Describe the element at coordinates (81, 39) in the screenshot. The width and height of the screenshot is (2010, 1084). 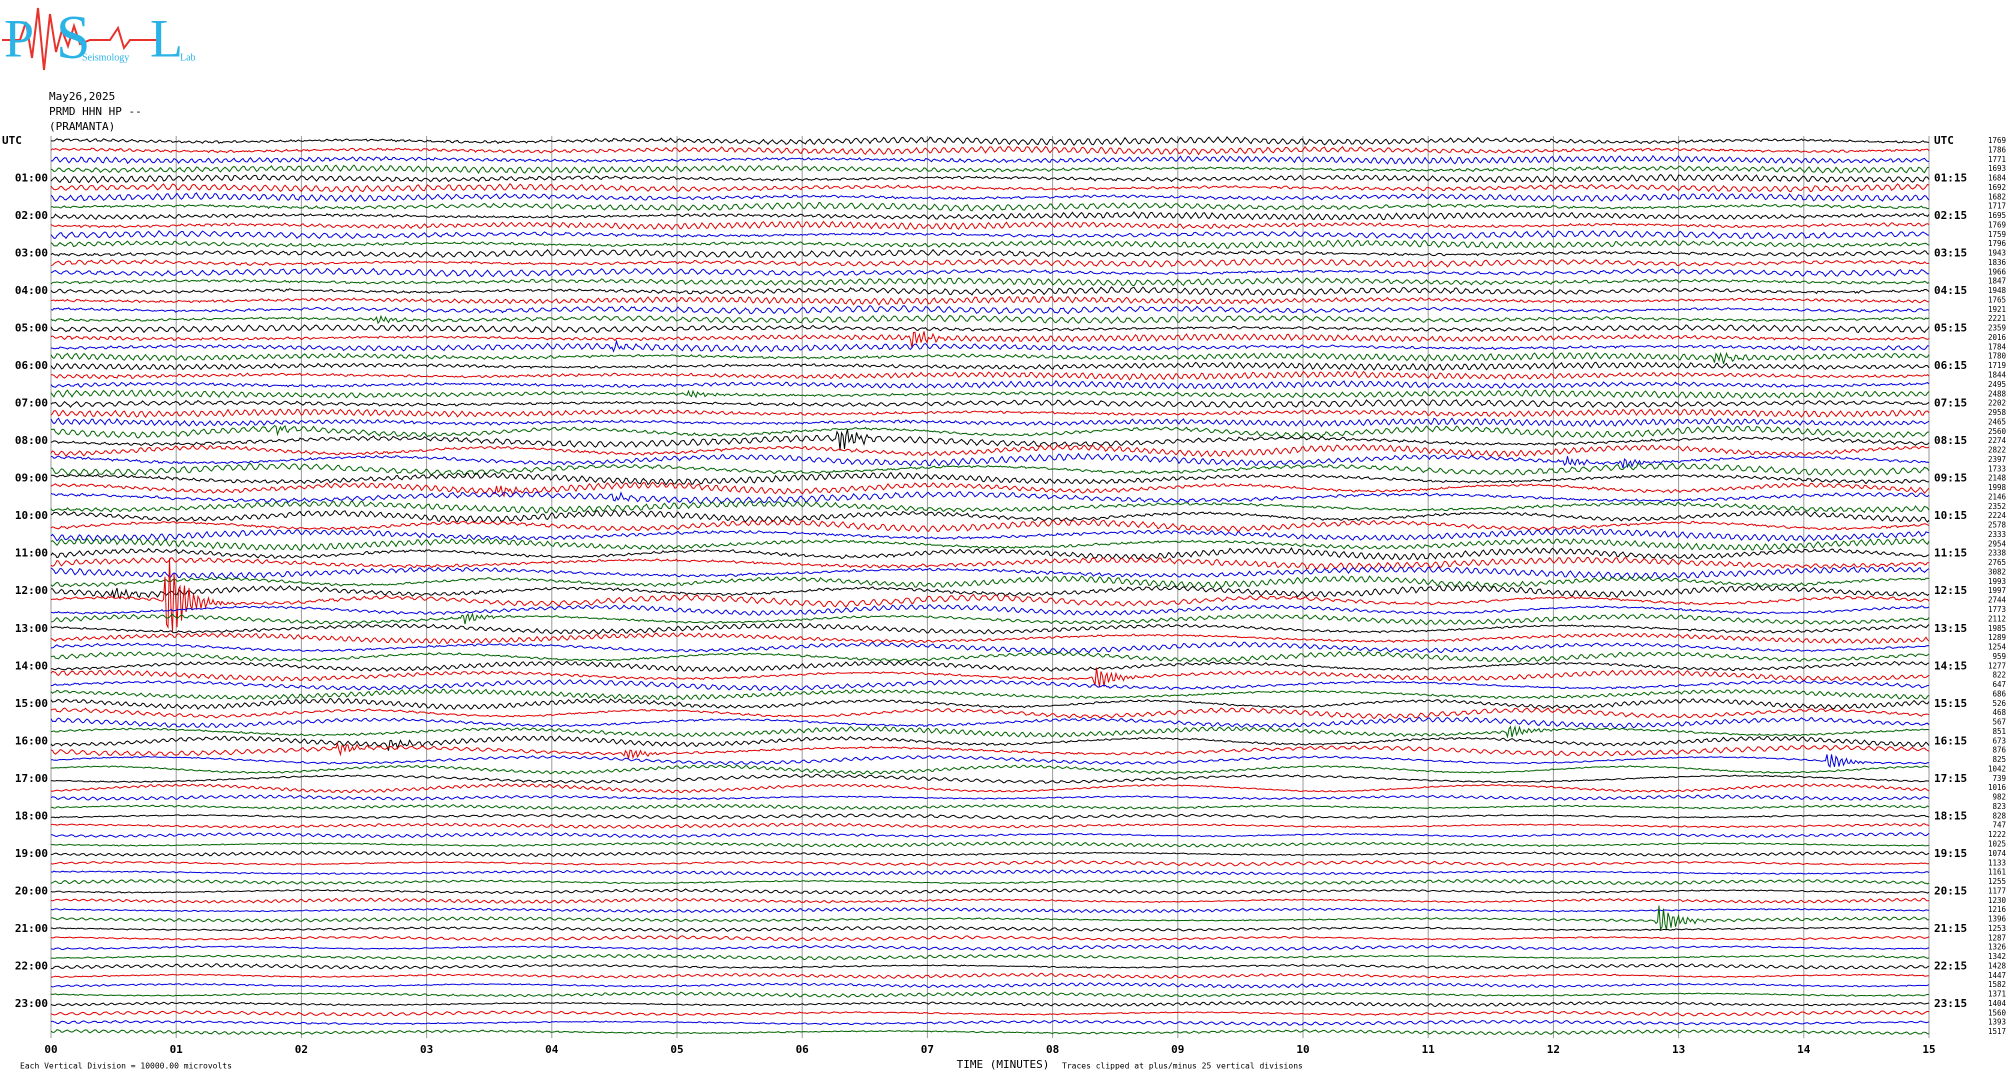
I see `logo-wave` at that location.